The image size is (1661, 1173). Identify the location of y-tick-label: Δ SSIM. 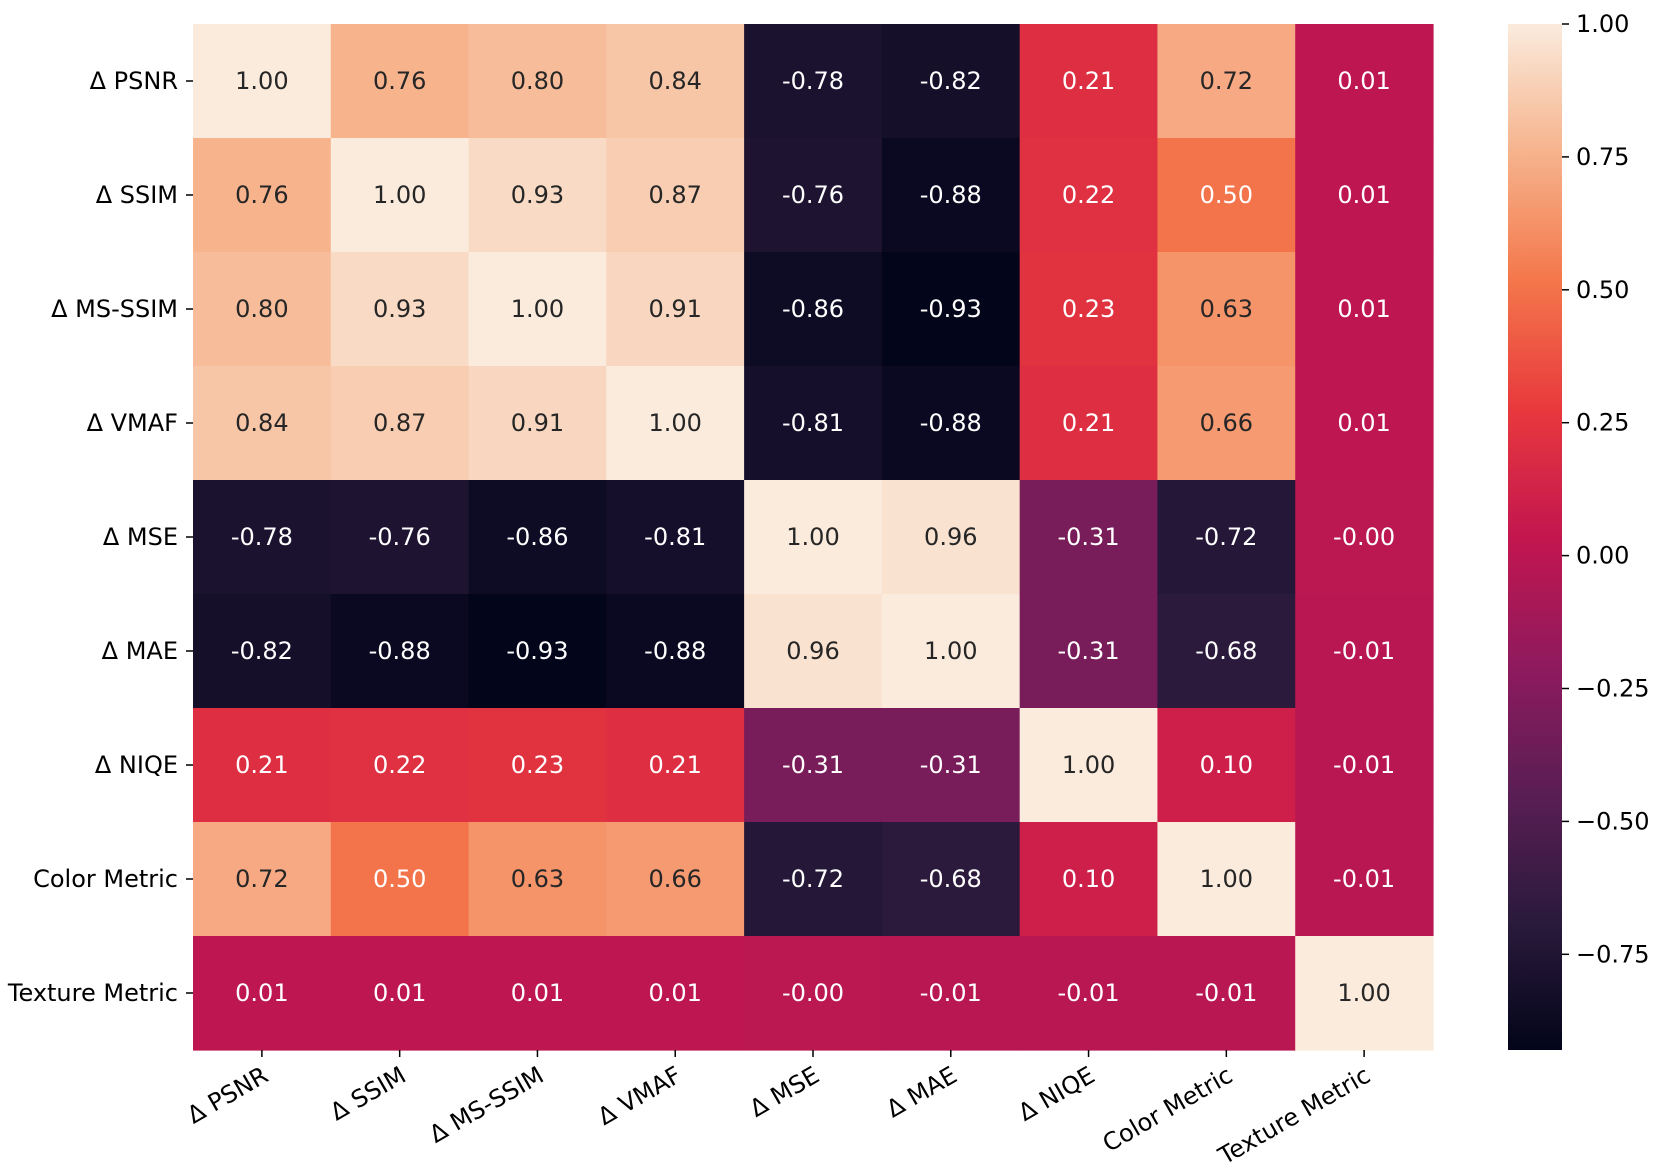
(137, 195).